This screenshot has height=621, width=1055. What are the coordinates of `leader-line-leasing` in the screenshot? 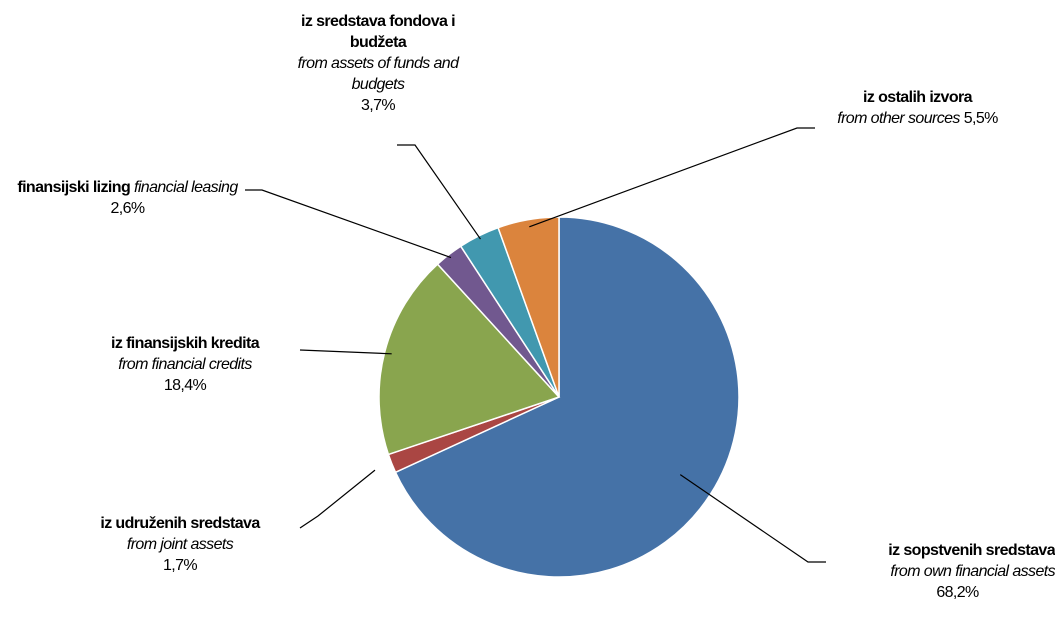 It's located at (348, 224).